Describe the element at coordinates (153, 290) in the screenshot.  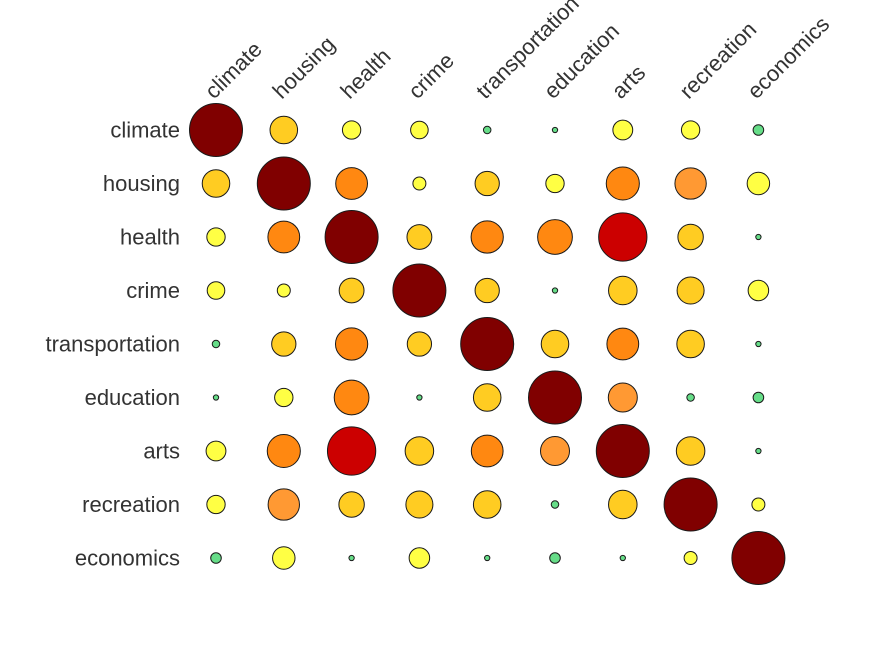
I see `row-label-crime: crime` at that location.